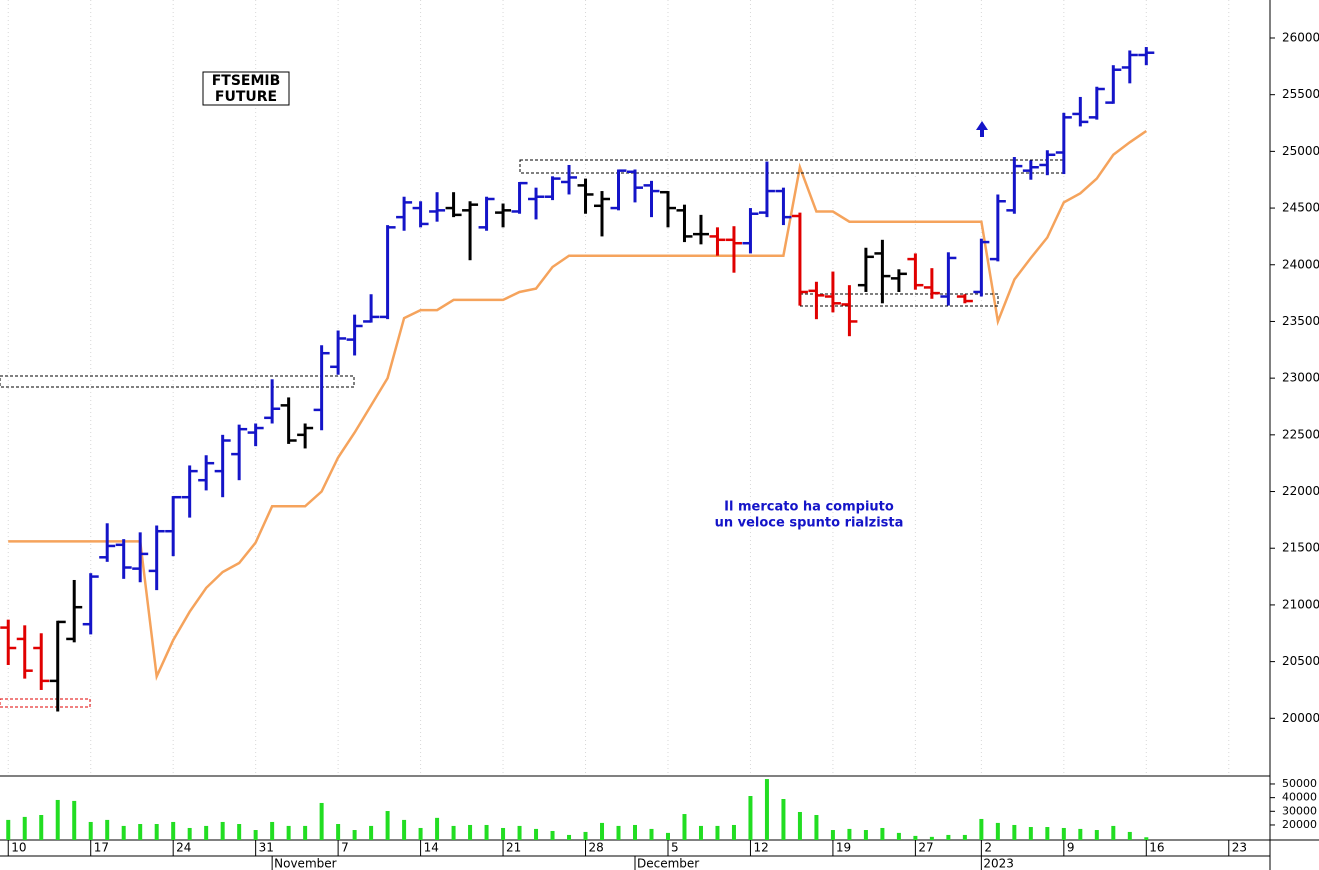 Image resolution: width=1319 pixels, height=870 pixels. I want to click on x-tick-label: 14, so click(431, 848).